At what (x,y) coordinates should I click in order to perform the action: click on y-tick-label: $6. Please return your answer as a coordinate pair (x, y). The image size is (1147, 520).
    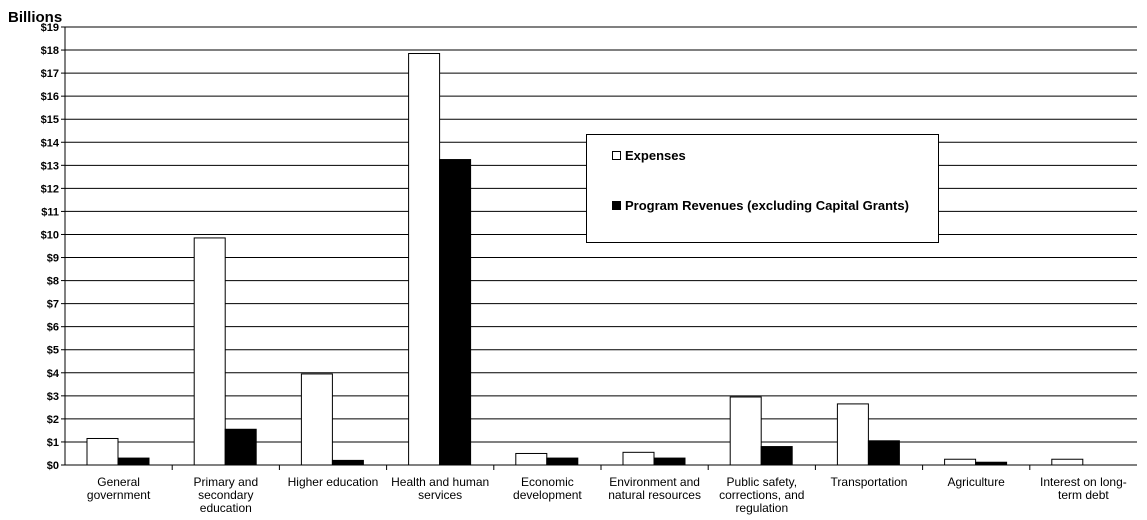
    Looking at the image, I should click on (53, 328).